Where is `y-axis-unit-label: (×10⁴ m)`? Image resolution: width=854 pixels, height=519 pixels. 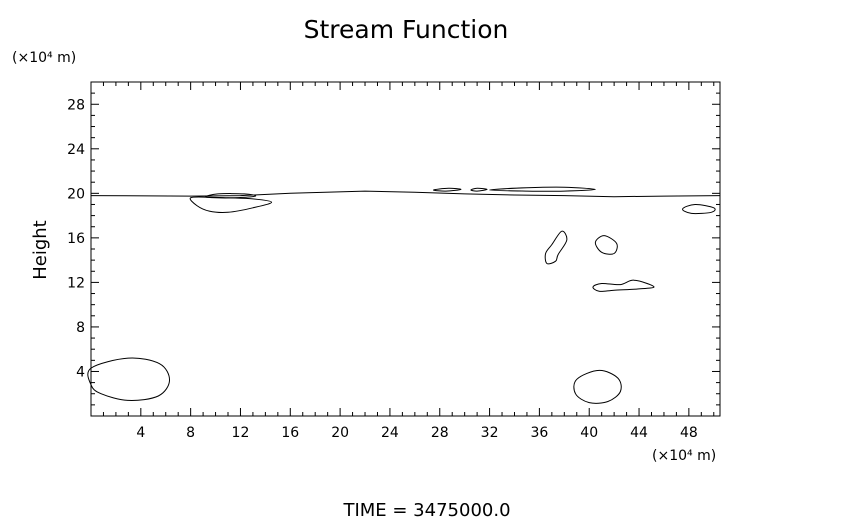
y-axis-unit-label: (×10⁴ m) is located at coordinates (44, 58).